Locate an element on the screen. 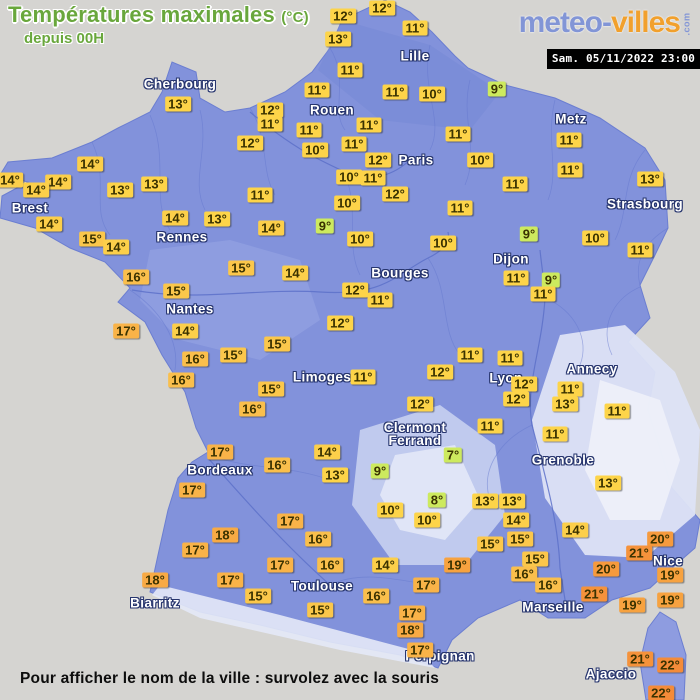  temp-badge: 7° is located at coordinates (453, 455).